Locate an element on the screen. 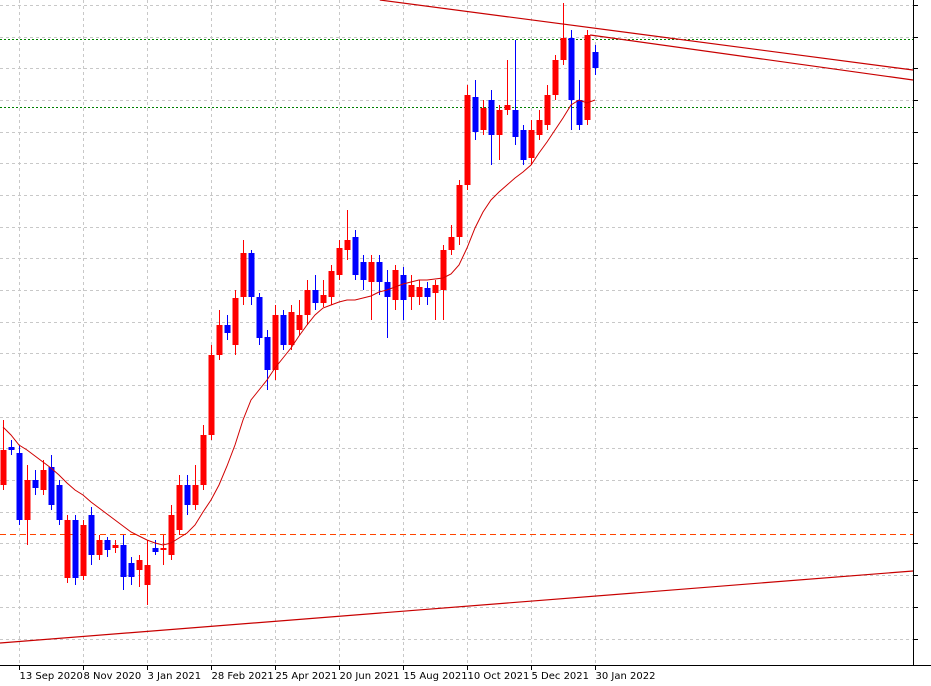 Image resolution: width=931 pixels, height=686 pixels. x-tick-label: 28 Feb 2021 is located at coordinates (243, 676).